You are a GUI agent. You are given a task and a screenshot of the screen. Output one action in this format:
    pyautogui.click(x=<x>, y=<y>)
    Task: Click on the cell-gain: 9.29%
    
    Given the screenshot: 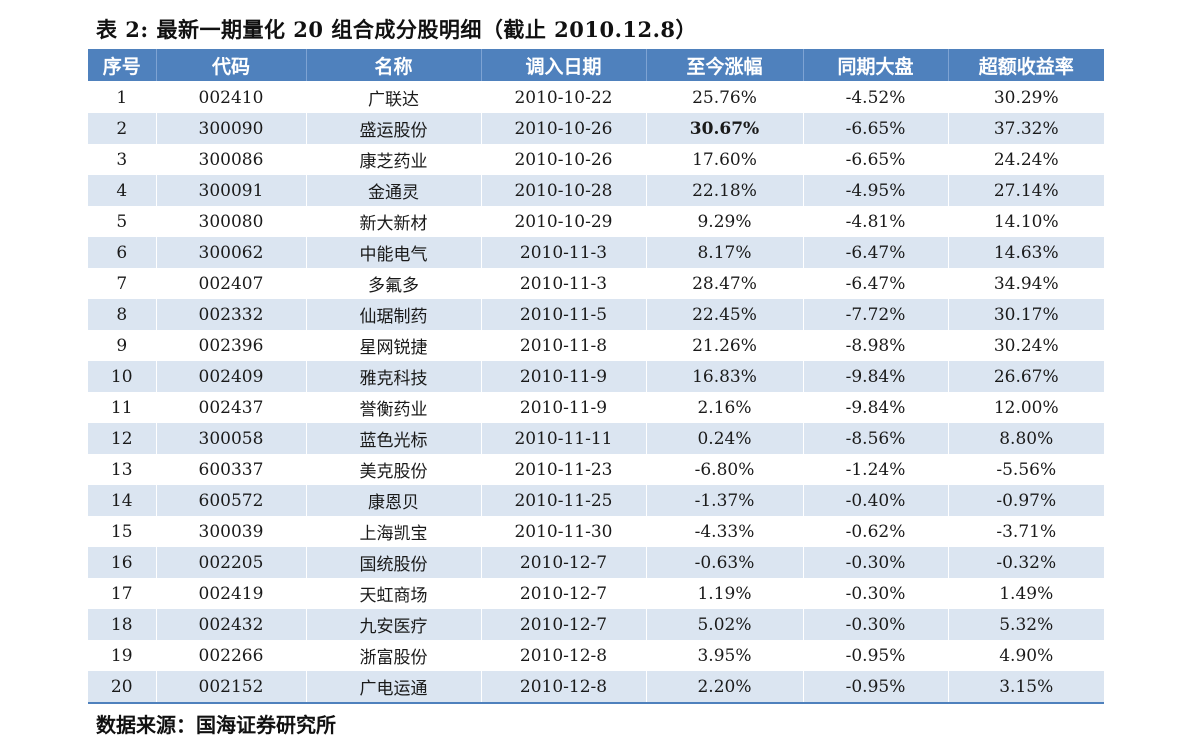 What is the action you would take?
    pyautogui.click(x=725, y=221)
    